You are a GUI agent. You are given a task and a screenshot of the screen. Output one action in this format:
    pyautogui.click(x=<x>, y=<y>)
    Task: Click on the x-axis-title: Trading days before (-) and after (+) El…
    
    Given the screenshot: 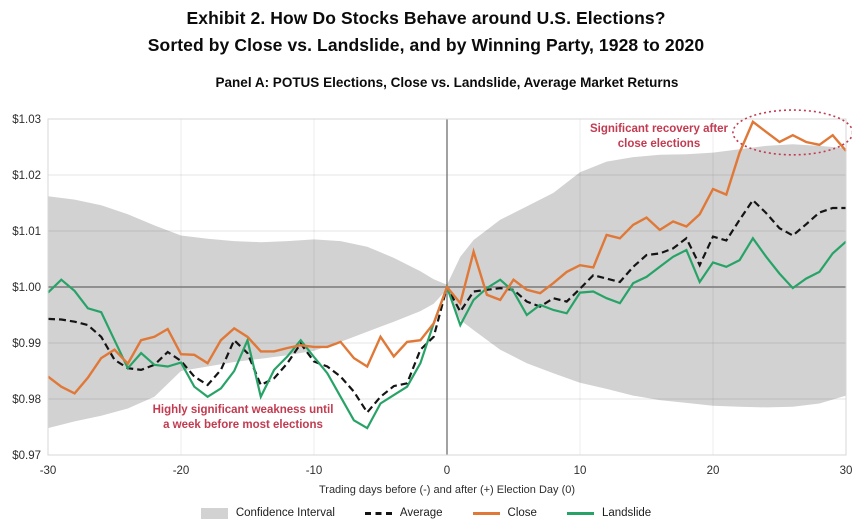 What is the action you would take?
    pyautogui.click(x=447, y=490)
    